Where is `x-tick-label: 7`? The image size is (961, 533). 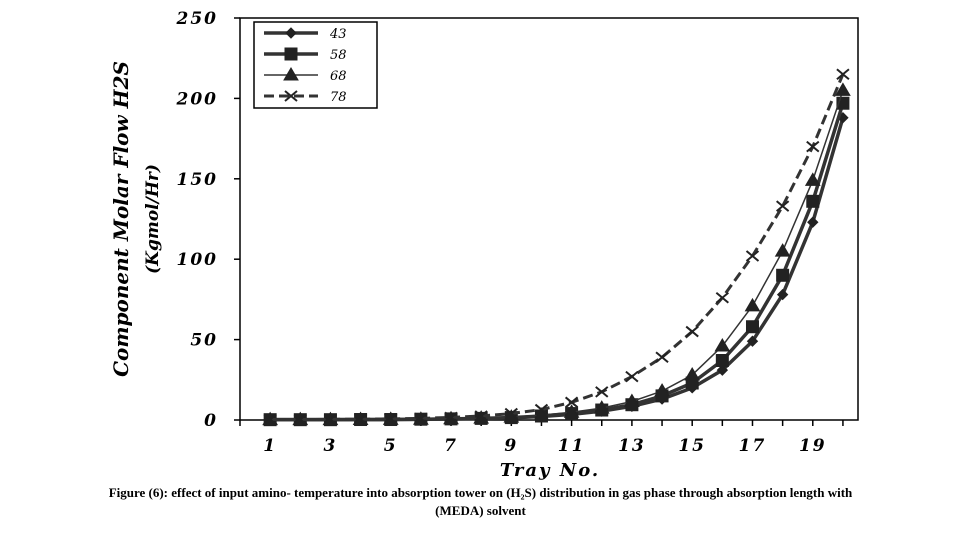 x-tick-label: 7 is located at coordinates (451, 446).